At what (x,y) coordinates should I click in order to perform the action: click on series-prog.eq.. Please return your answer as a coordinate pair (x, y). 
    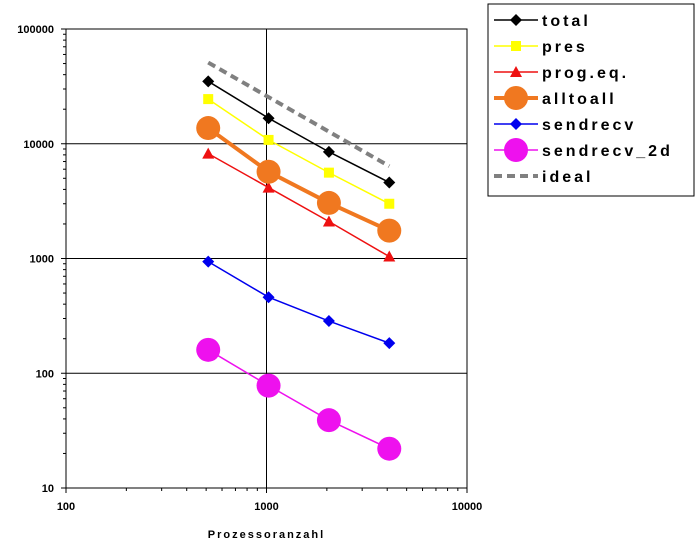
    Looking at the image, I should click on (299, 204).